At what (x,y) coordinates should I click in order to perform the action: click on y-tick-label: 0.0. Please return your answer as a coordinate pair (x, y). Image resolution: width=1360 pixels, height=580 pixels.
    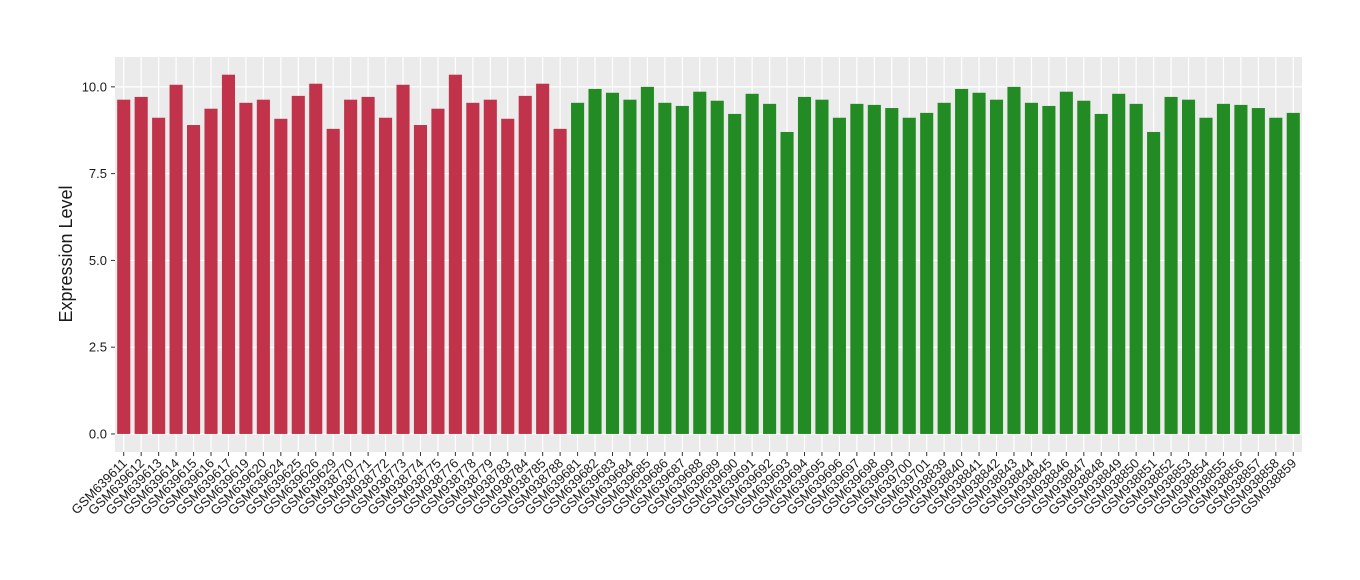
    Looking at the image, I should click on (98, 433).